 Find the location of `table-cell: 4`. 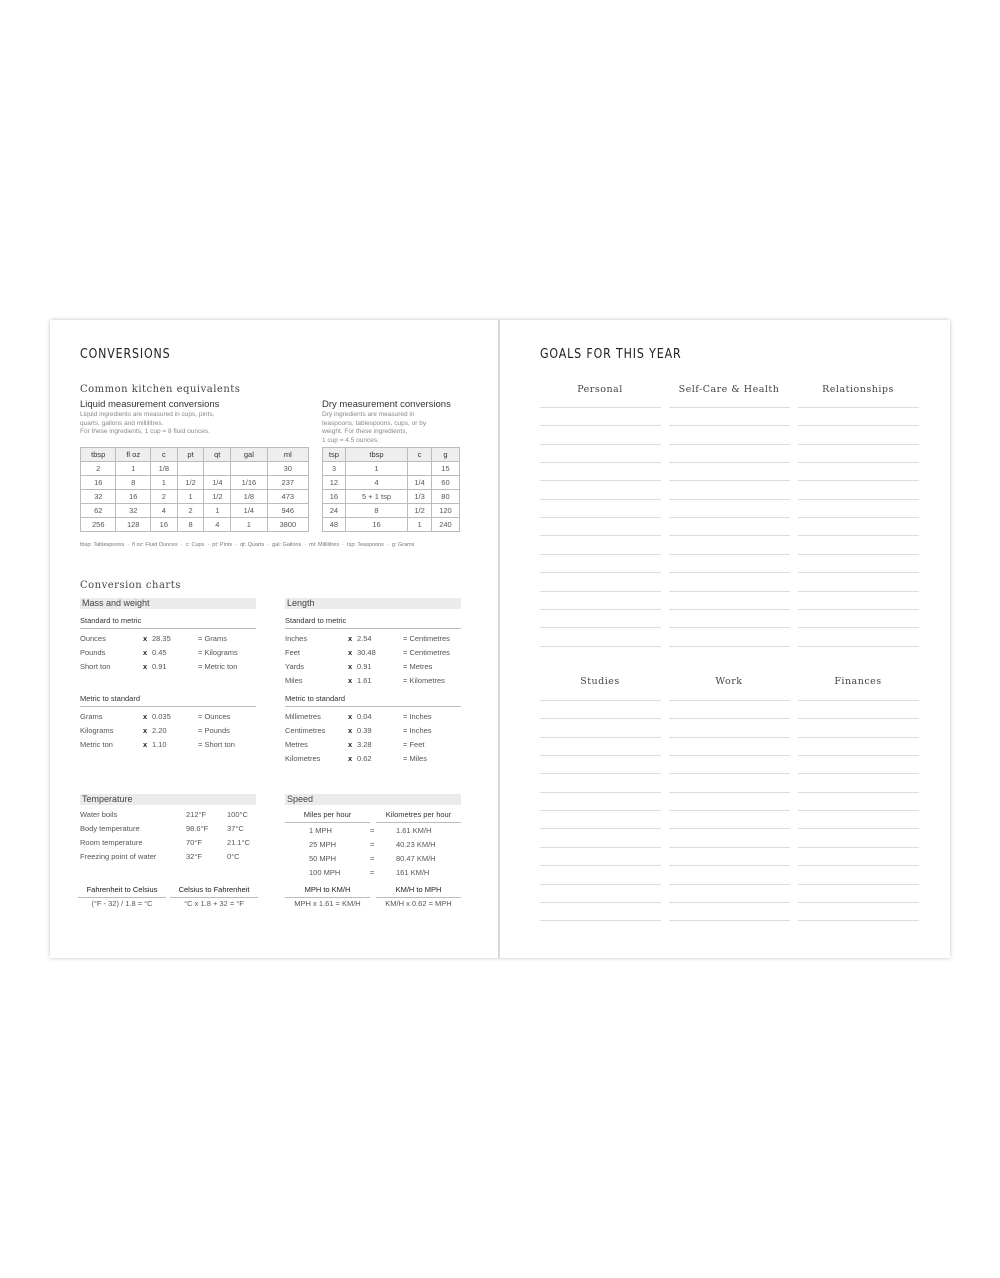

table-cell: 4 is located at coordinates (217, 524).